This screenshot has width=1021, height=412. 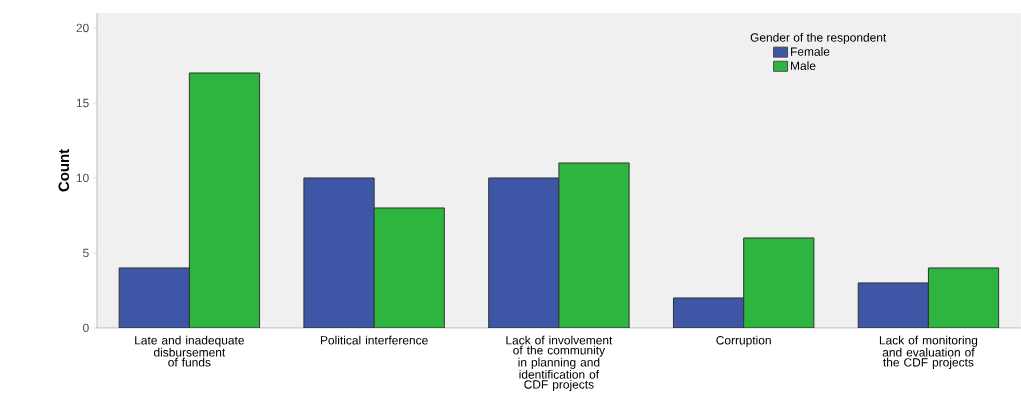 I want to click on legend-title: Gender of the respondent, so click(x=818, y=38).